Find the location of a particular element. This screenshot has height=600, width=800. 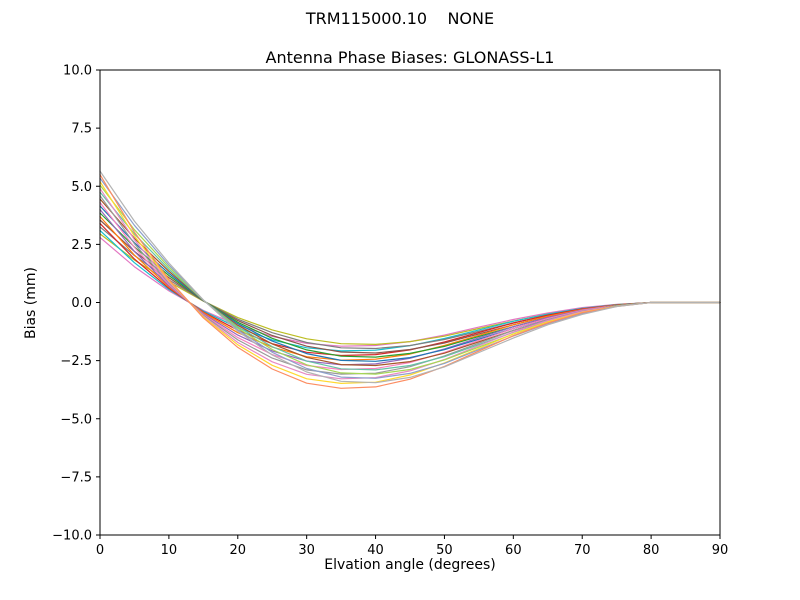

axes-title: Antenna Phase Biases: GLONASS-L1 is located at coordinates (410, 57).